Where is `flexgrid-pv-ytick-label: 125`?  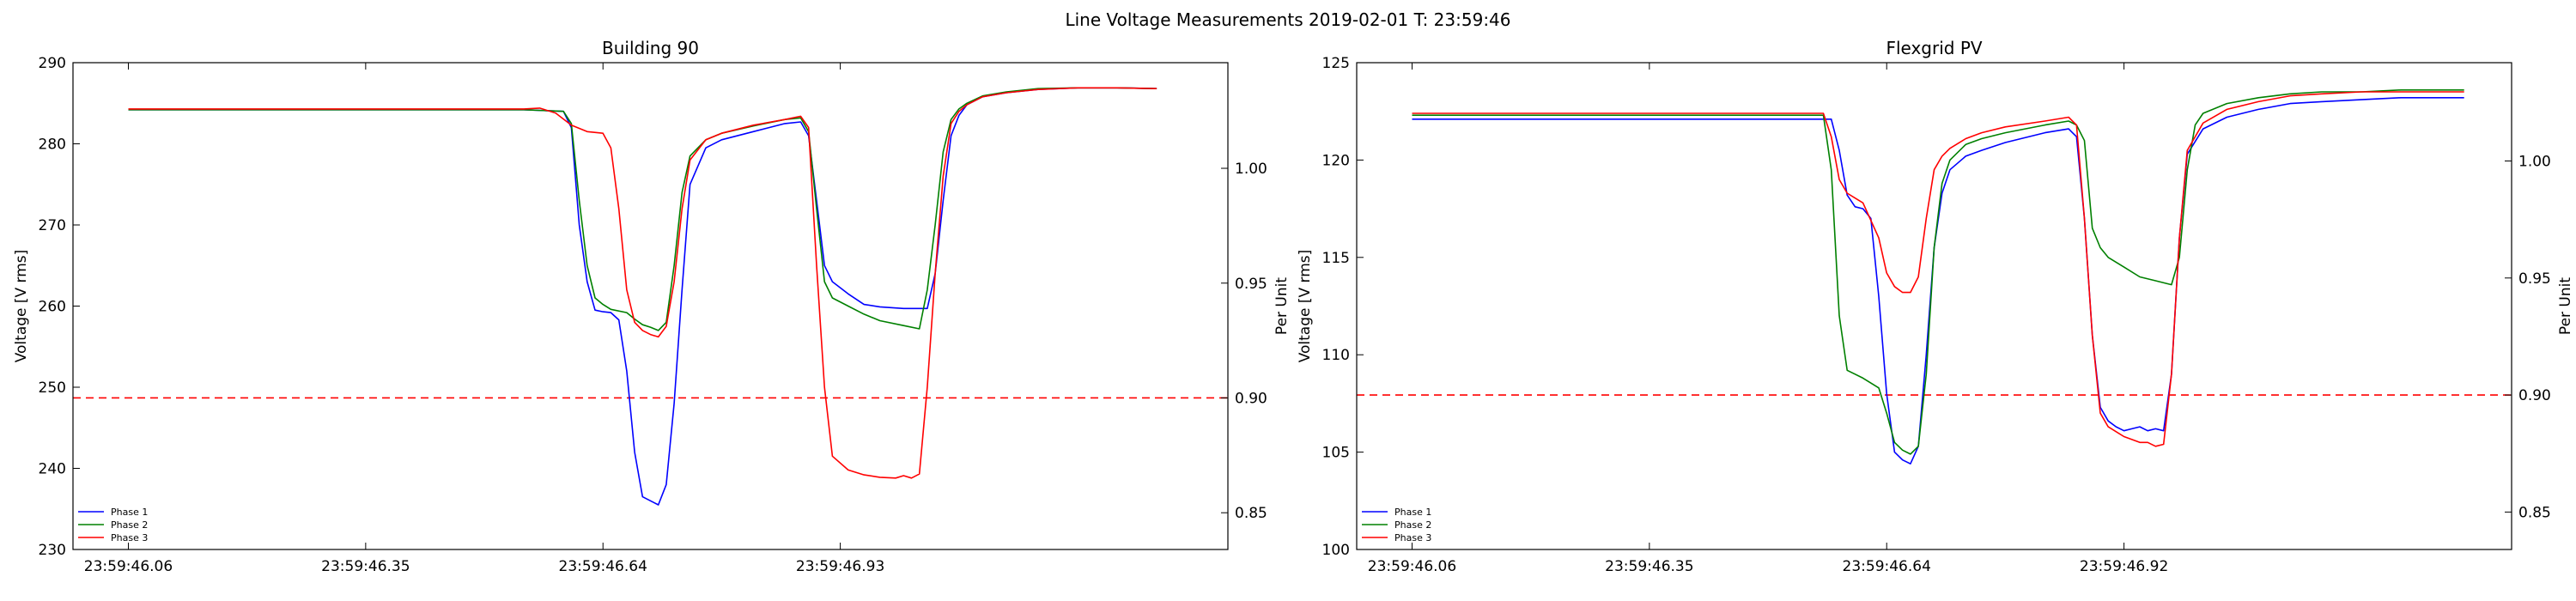
flexgrid-pv-ytick-label: 125 is located at coordinates (1336, 64).